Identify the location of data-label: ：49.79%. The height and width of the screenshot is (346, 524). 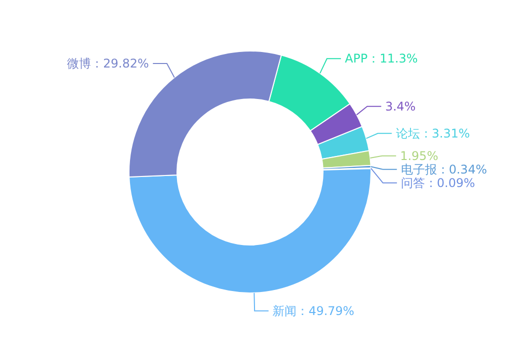
(325, 311).